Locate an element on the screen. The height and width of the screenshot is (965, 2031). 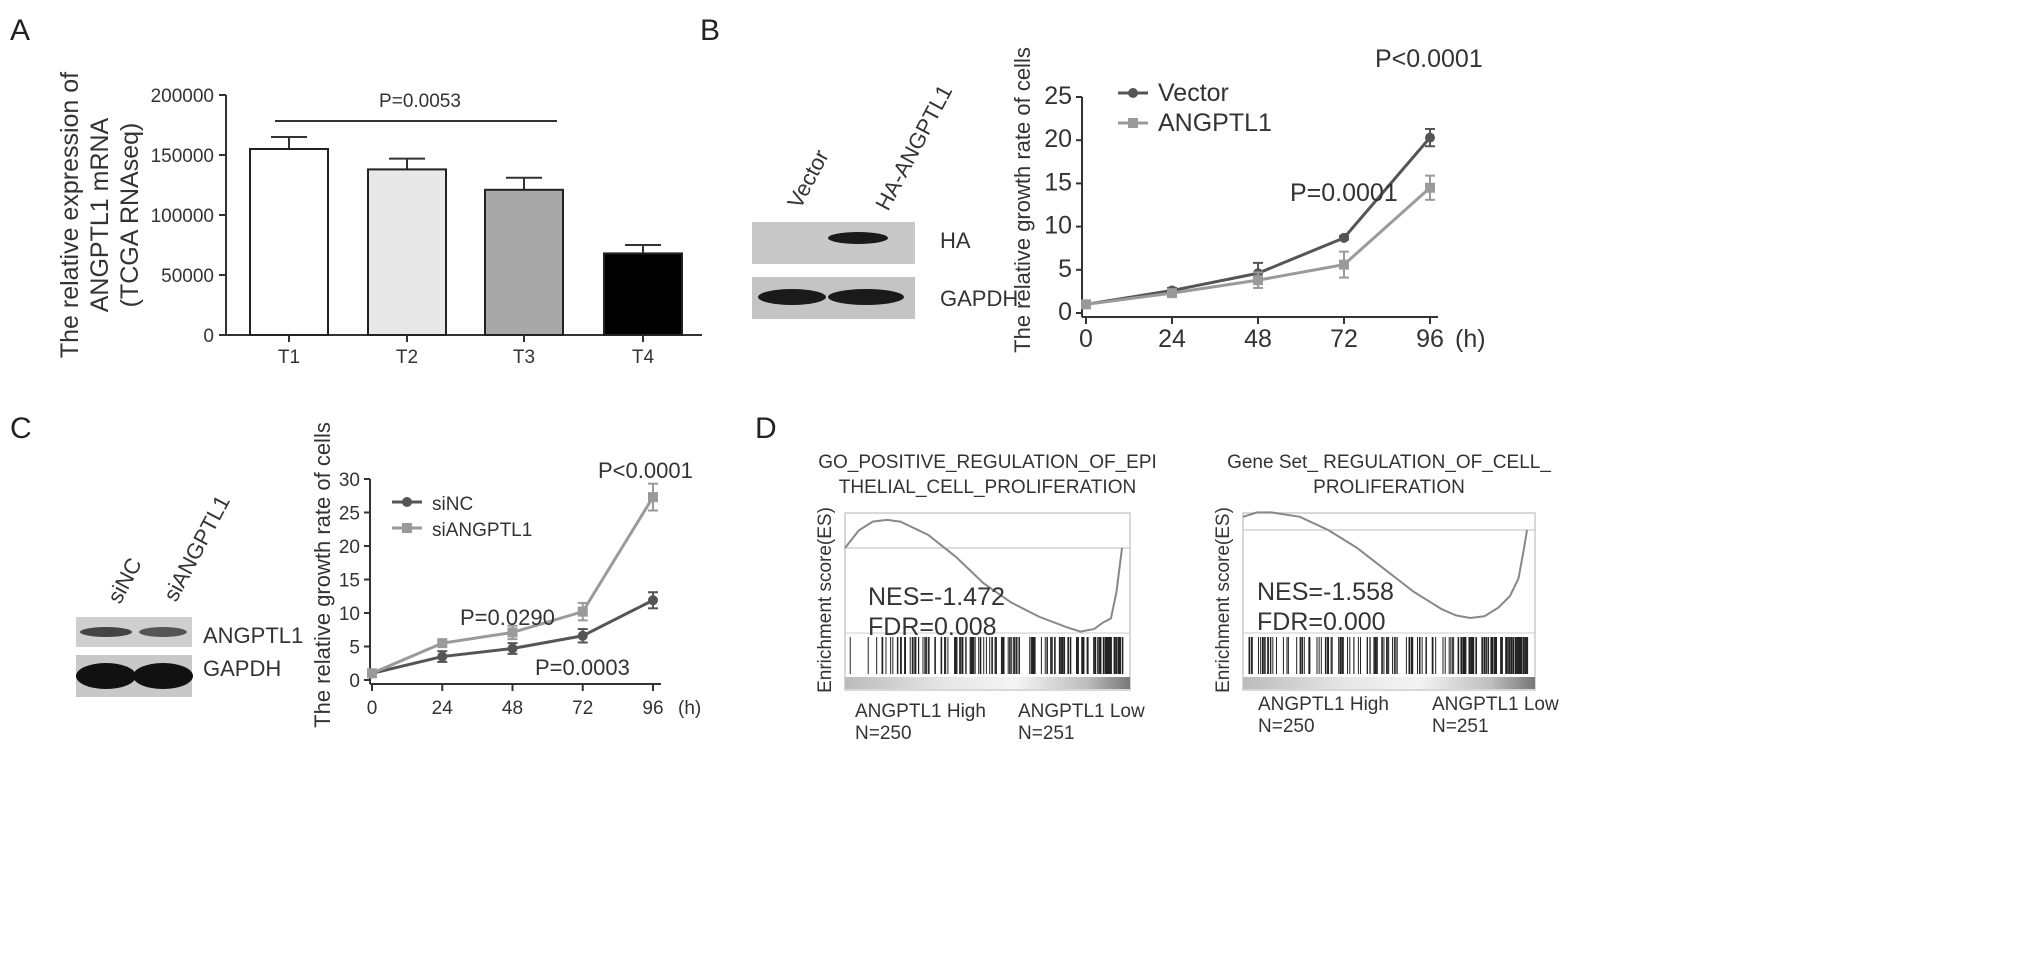
gsea-title: GO_POSITIVE_REGULATION_OF_EPI is located at coordinates (987, 462).